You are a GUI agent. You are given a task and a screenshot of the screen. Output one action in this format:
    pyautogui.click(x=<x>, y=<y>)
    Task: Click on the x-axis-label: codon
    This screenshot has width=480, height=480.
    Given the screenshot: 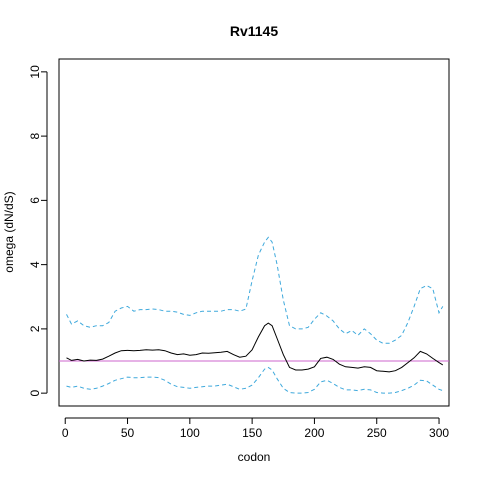 What is the action you would take?
    pyautogui.click(x=254, y=457)
    